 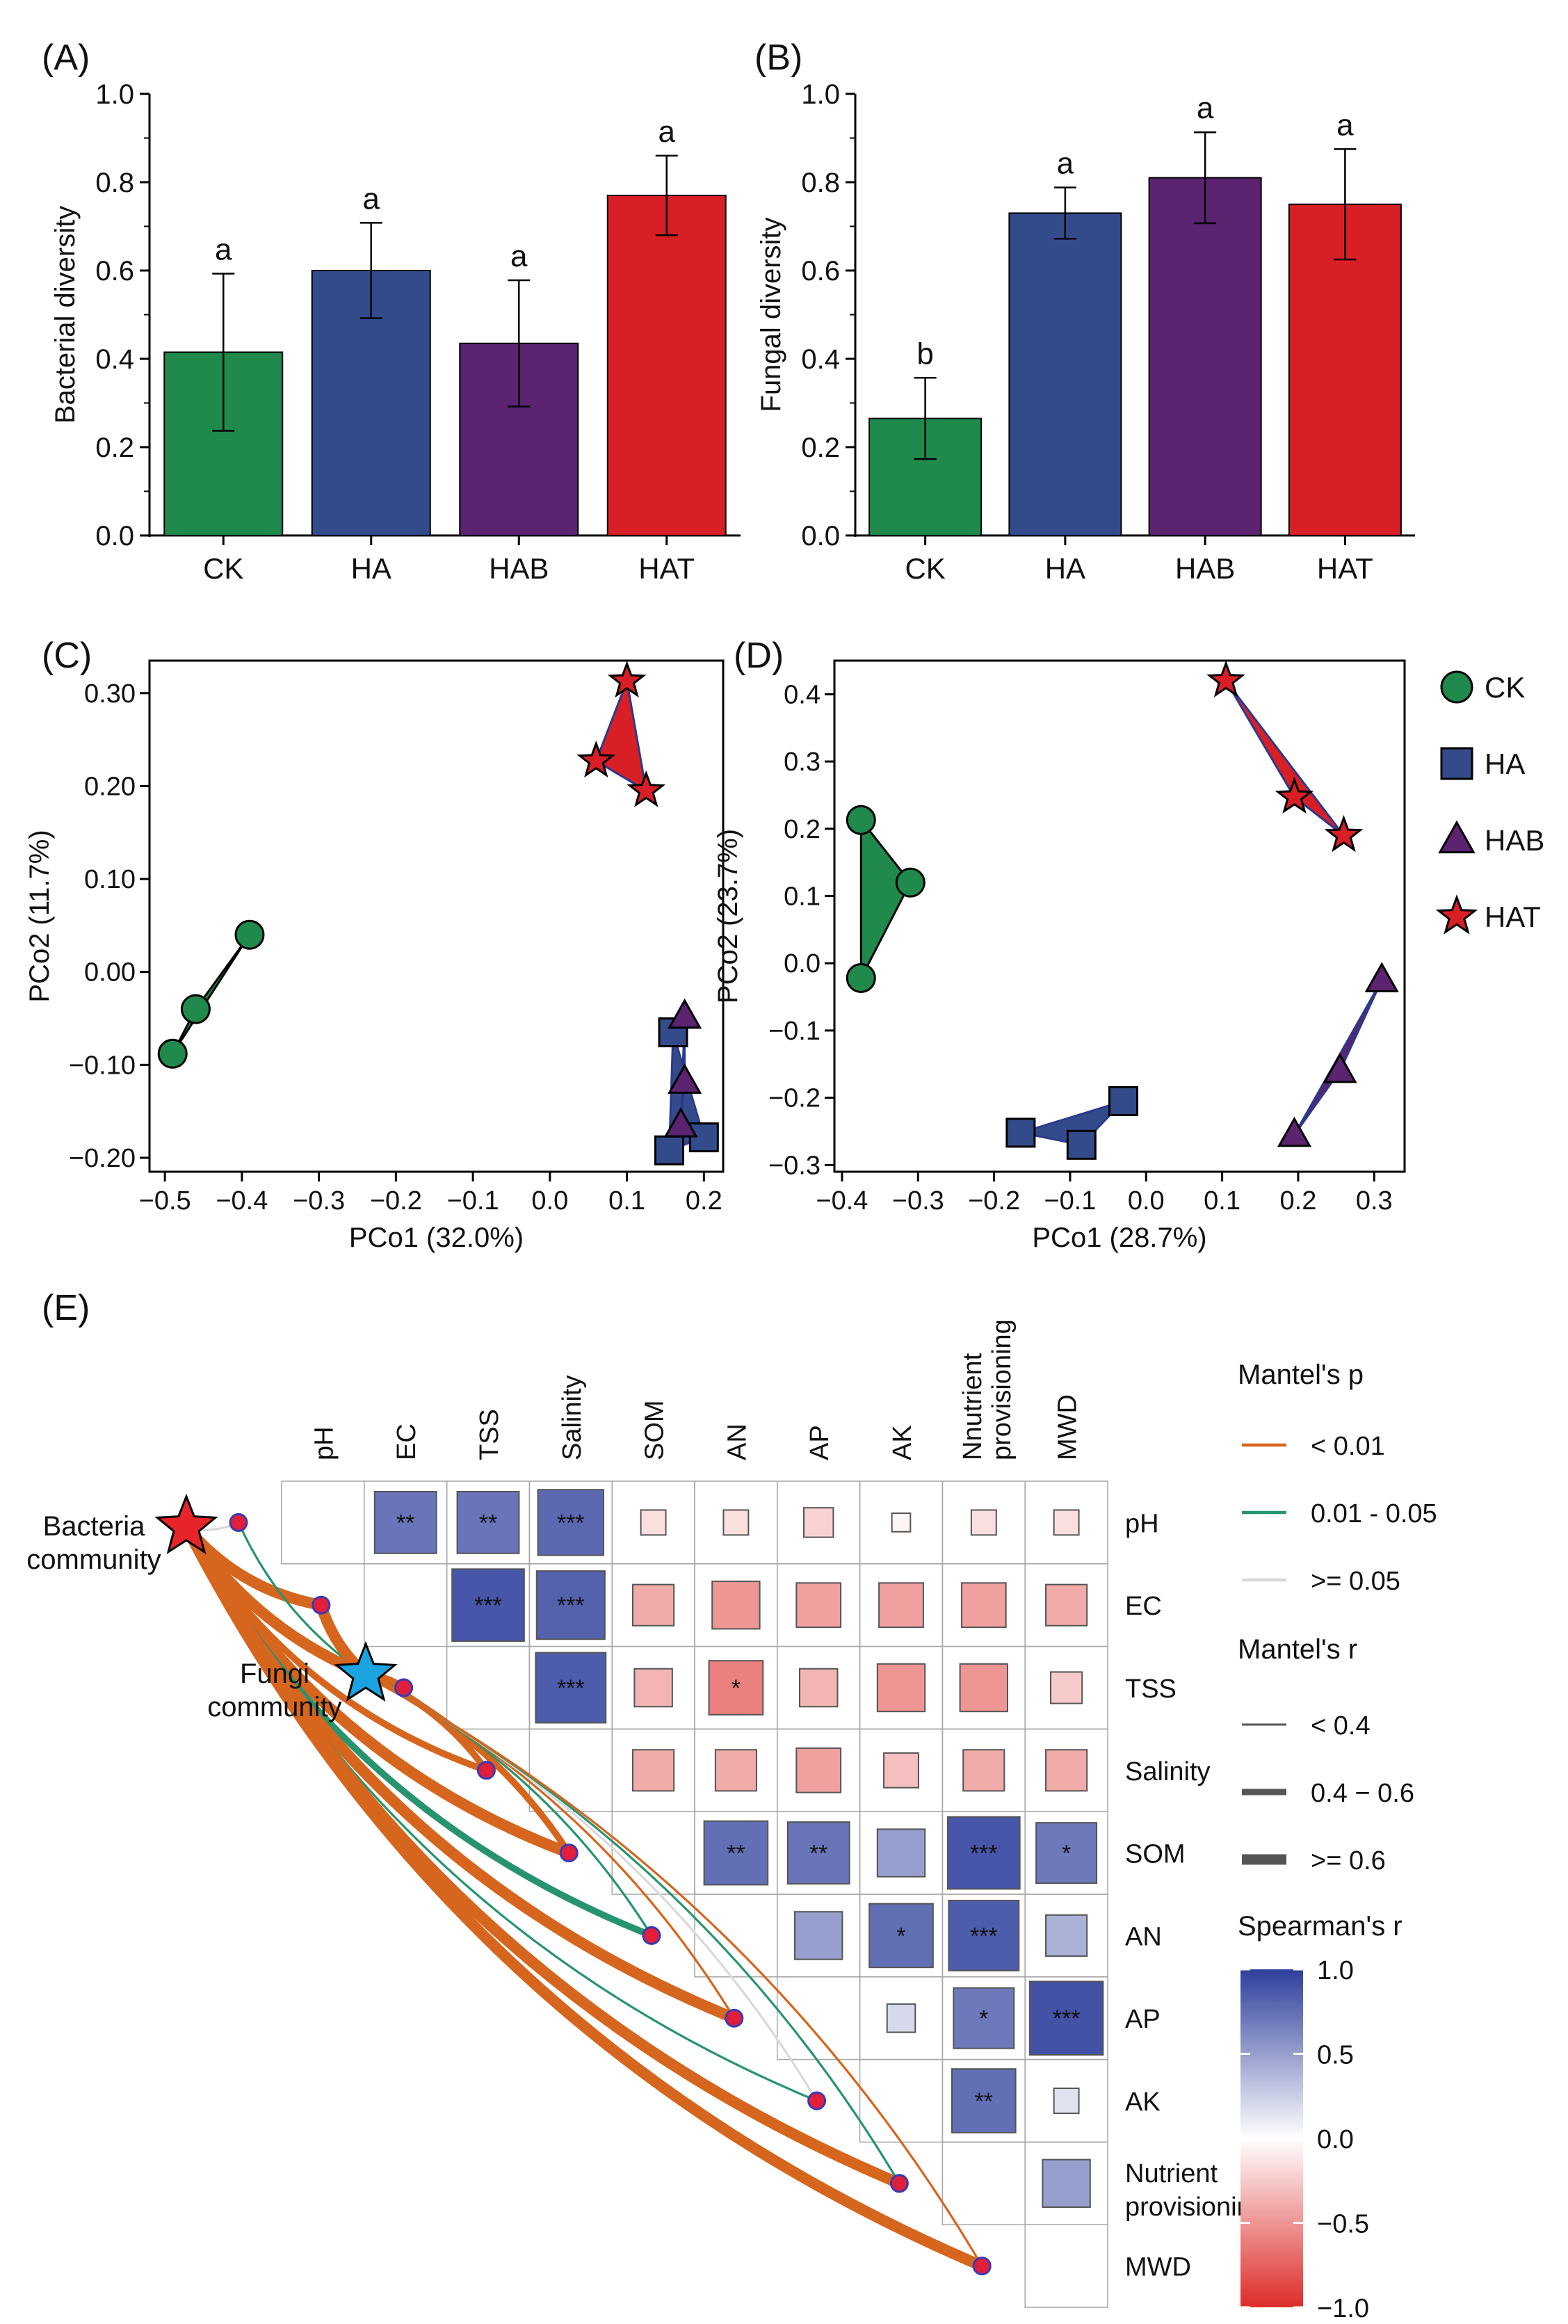 I want to click on hull-HA, so click(x=1071, y=1123).